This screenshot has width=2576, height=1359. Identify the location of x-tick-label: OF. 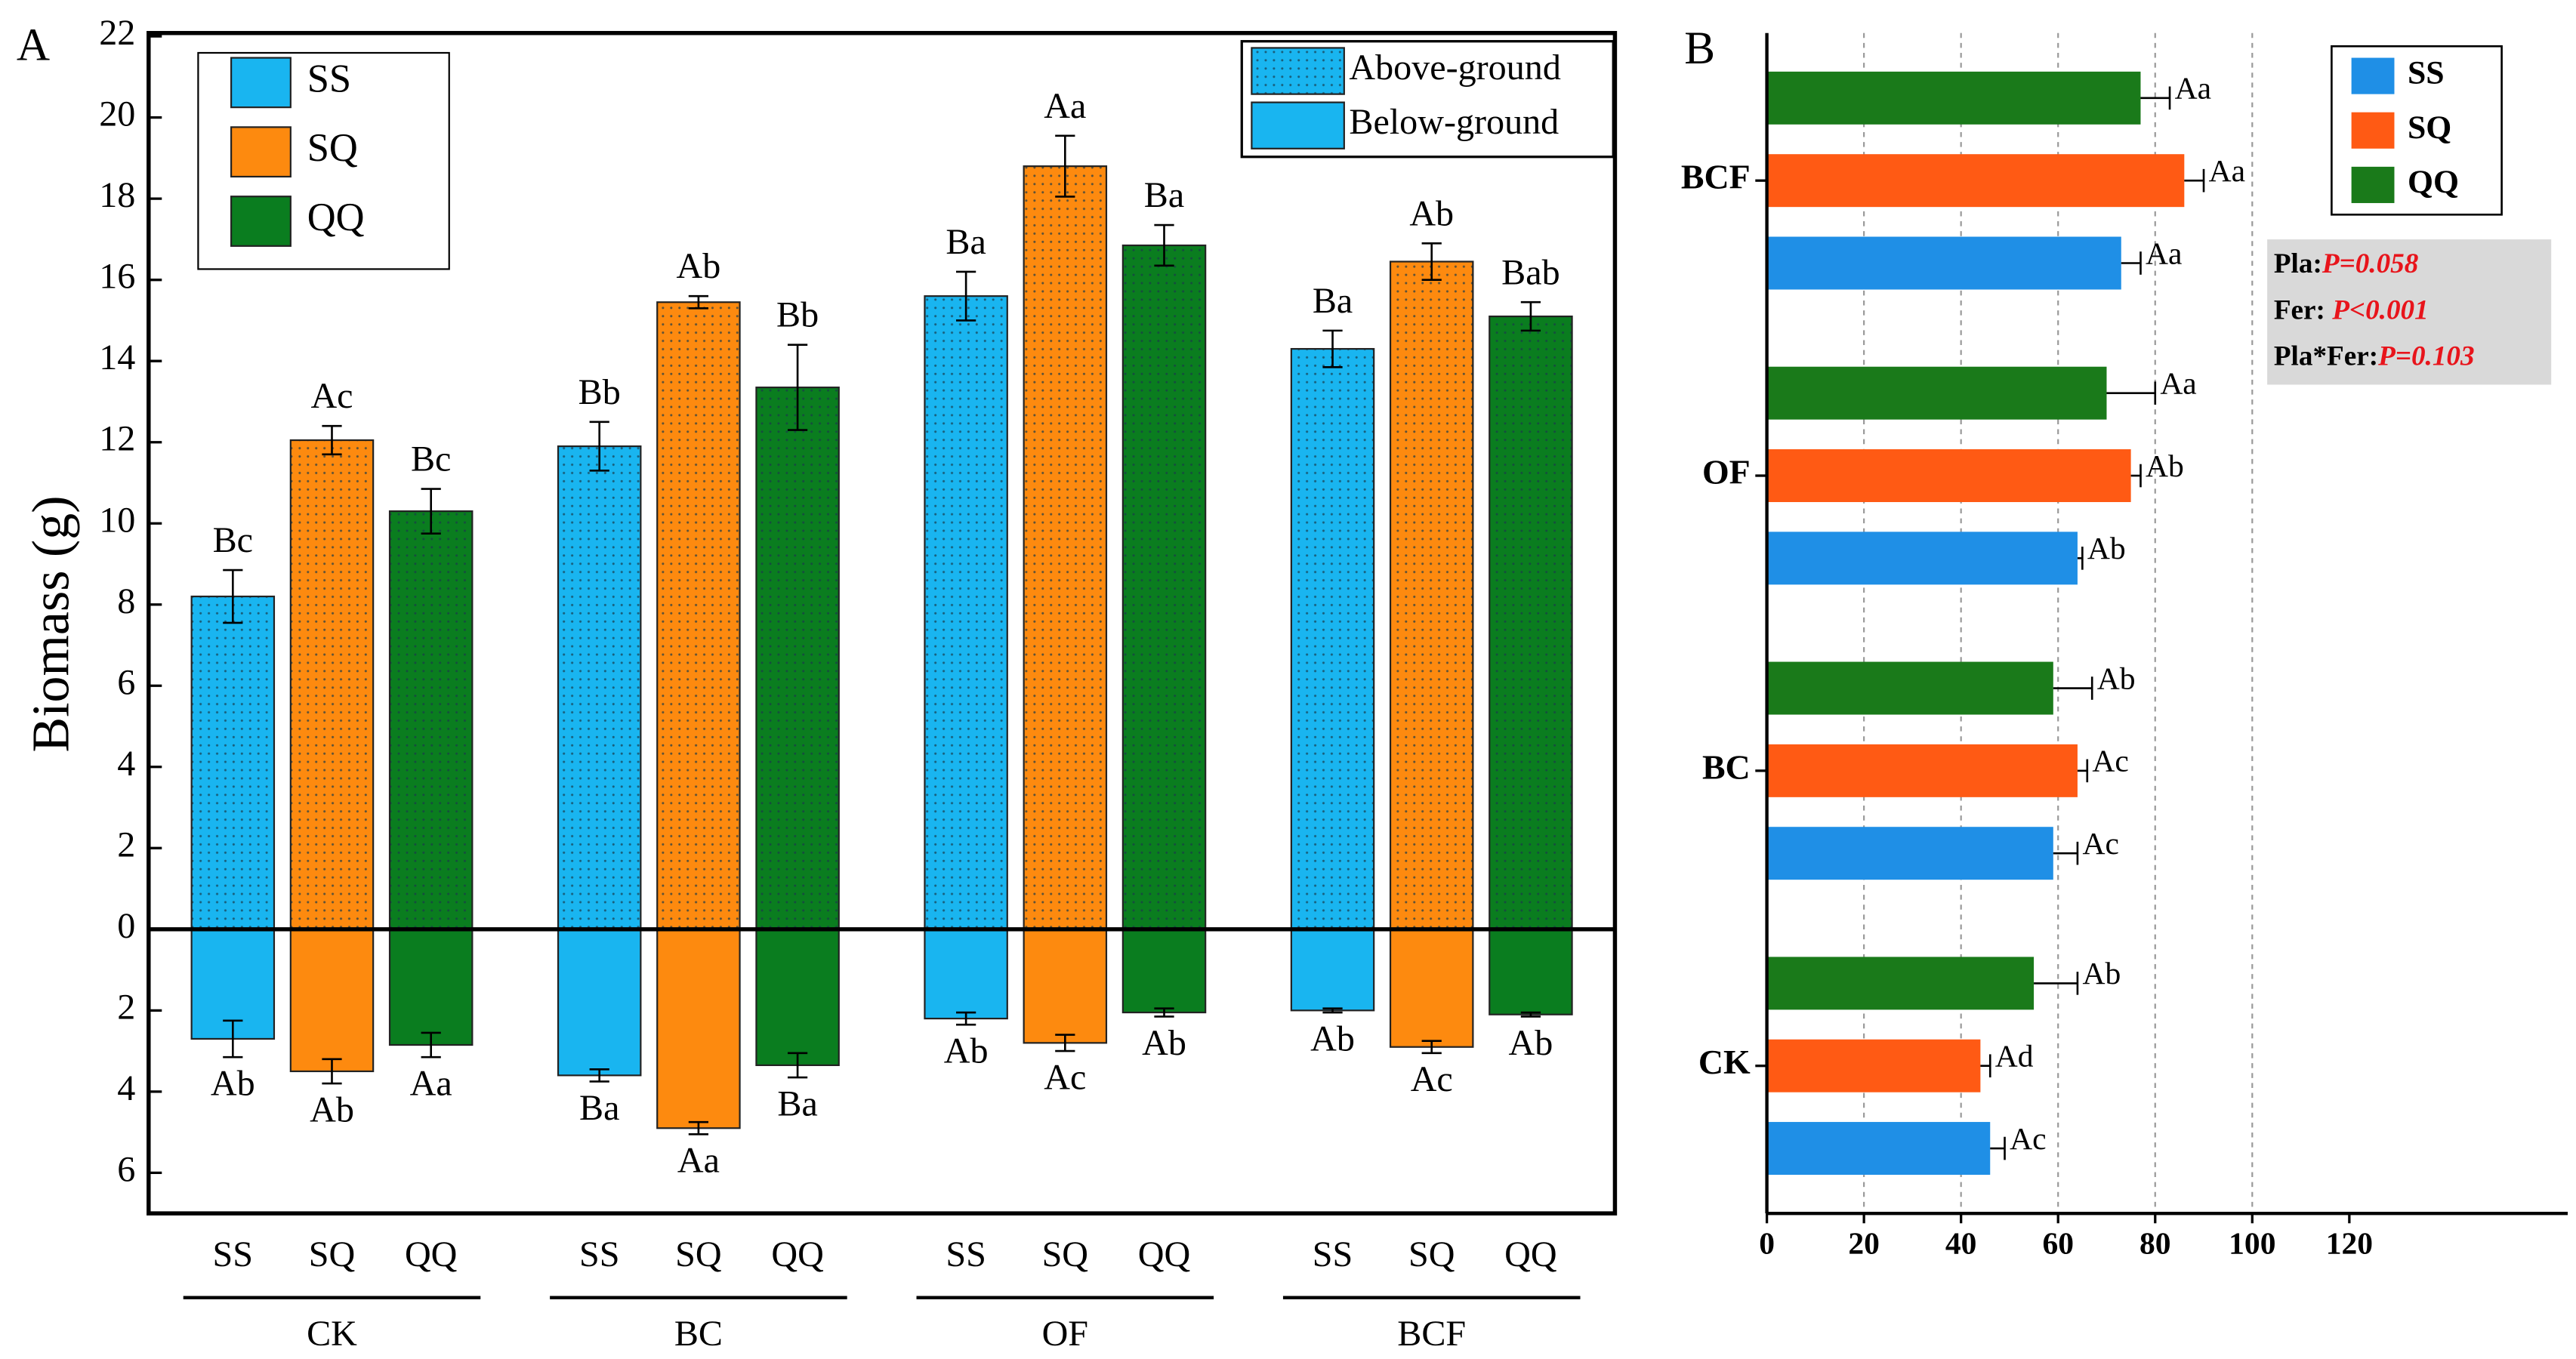
(1065, 1334).